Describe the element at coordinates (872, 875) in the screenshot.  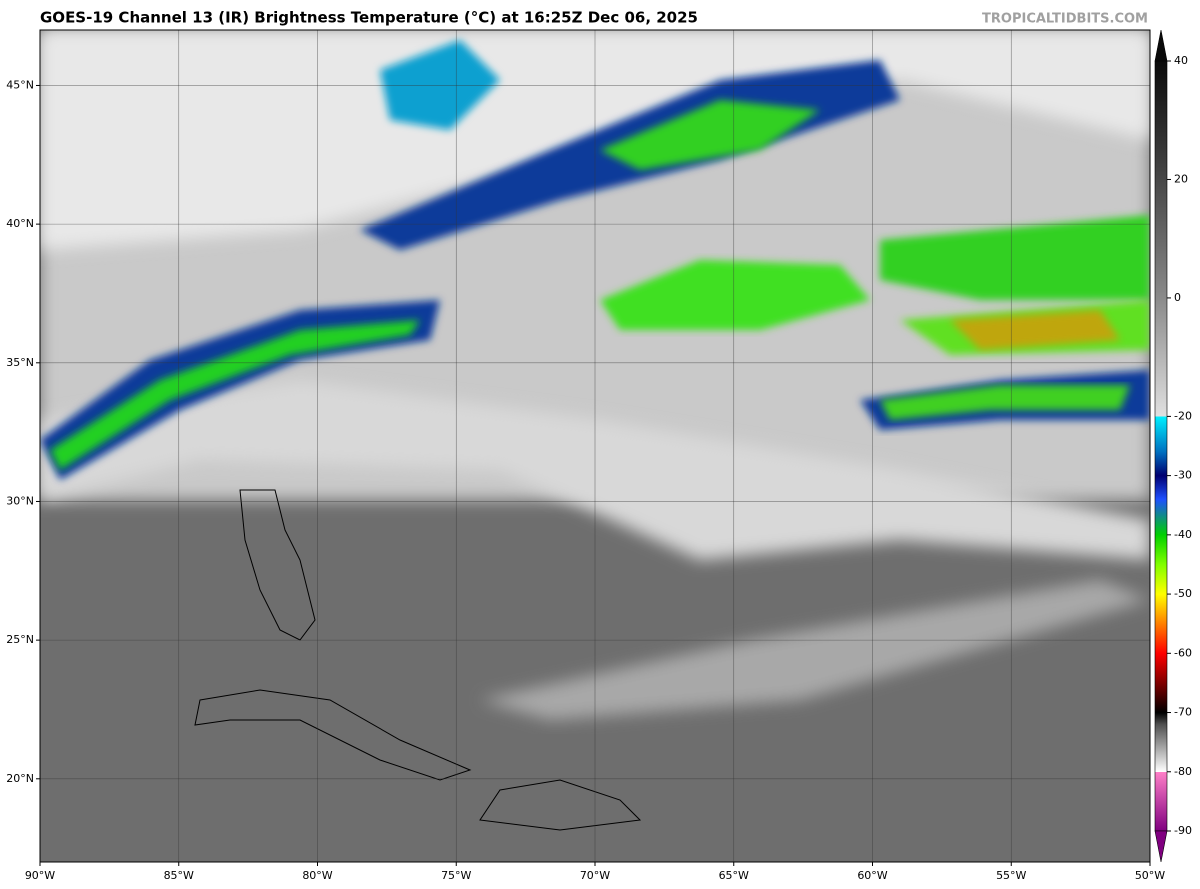
I see `x-tick-label: 60°W` at that location.